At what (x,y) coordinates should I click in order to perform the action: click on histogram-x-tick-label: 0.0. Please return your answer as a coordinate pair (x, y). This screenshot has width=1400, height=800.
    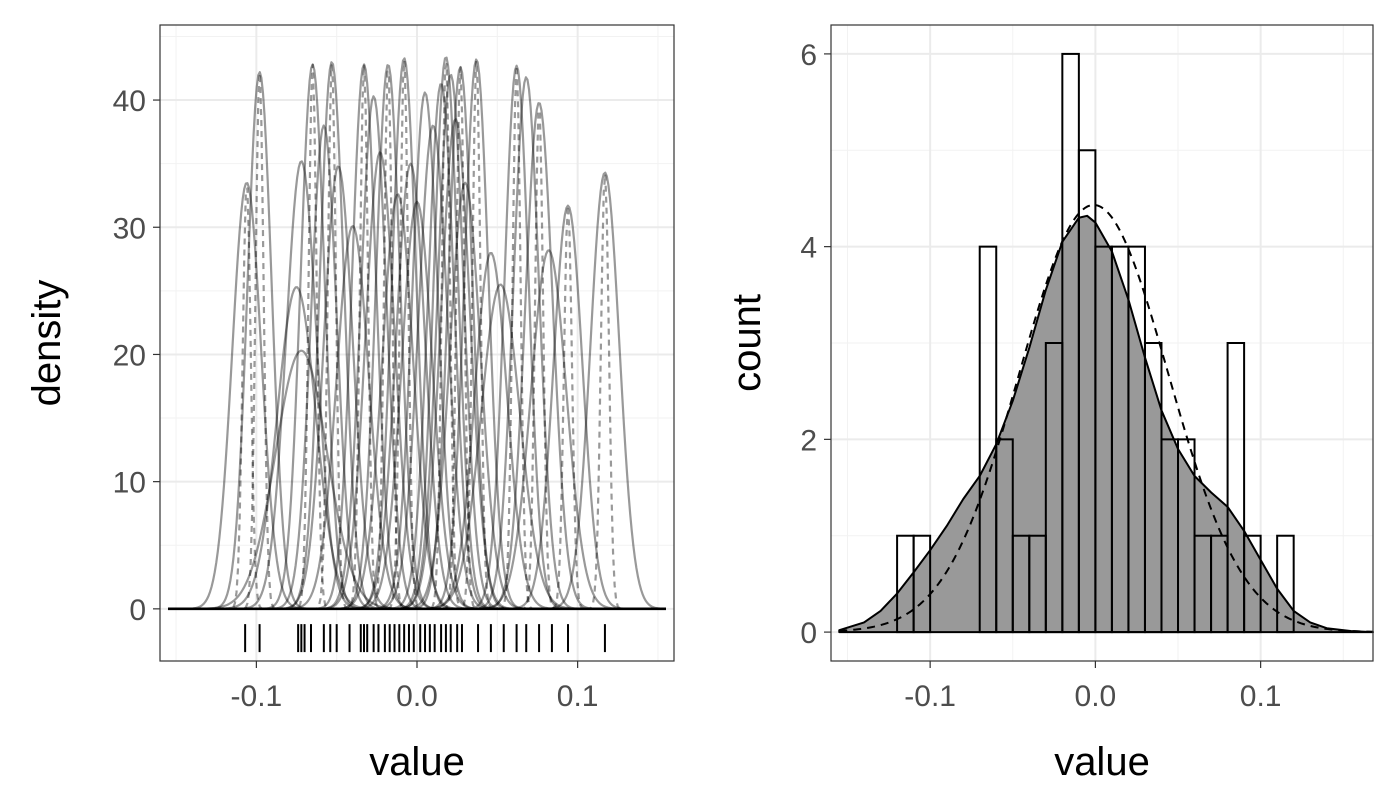
    Looking at the image, I should click on (1096, 696).